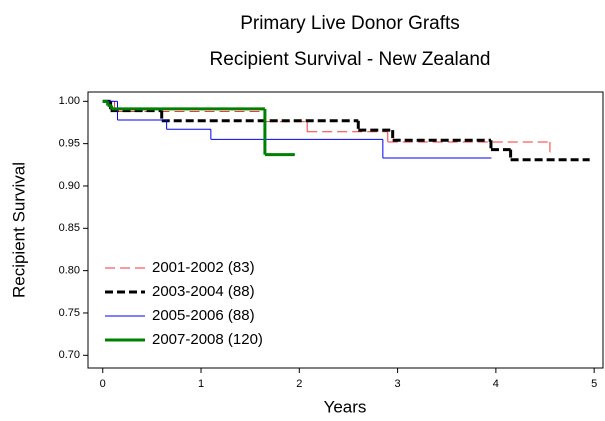  Describe the element at coordinates (203, 315) in the screenshot. I see `legend-label: 2005-2006 (88)` at that location.